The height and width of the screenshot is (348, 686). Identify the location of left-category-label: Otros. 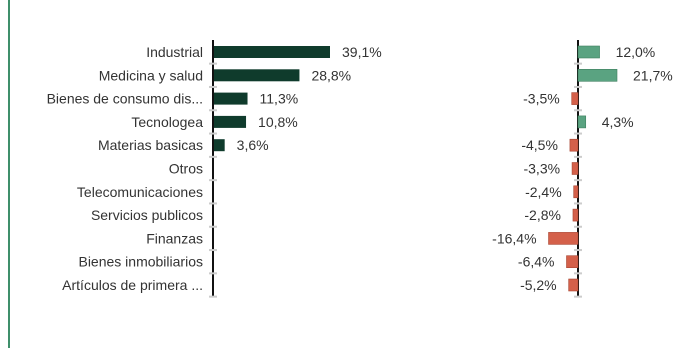
(186, 169).